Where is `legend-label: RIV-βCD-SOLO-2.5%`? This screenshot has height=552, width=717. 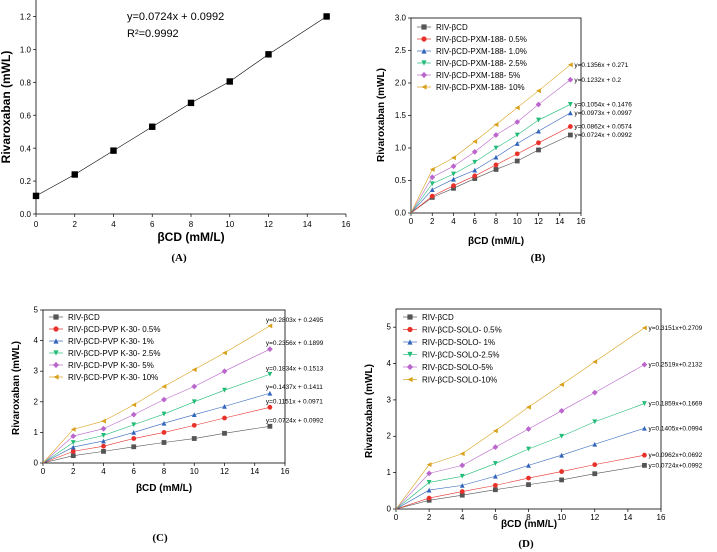 legend-label: RIV-βCD-SOLO-2.5% is located at coordinates (461, 355).